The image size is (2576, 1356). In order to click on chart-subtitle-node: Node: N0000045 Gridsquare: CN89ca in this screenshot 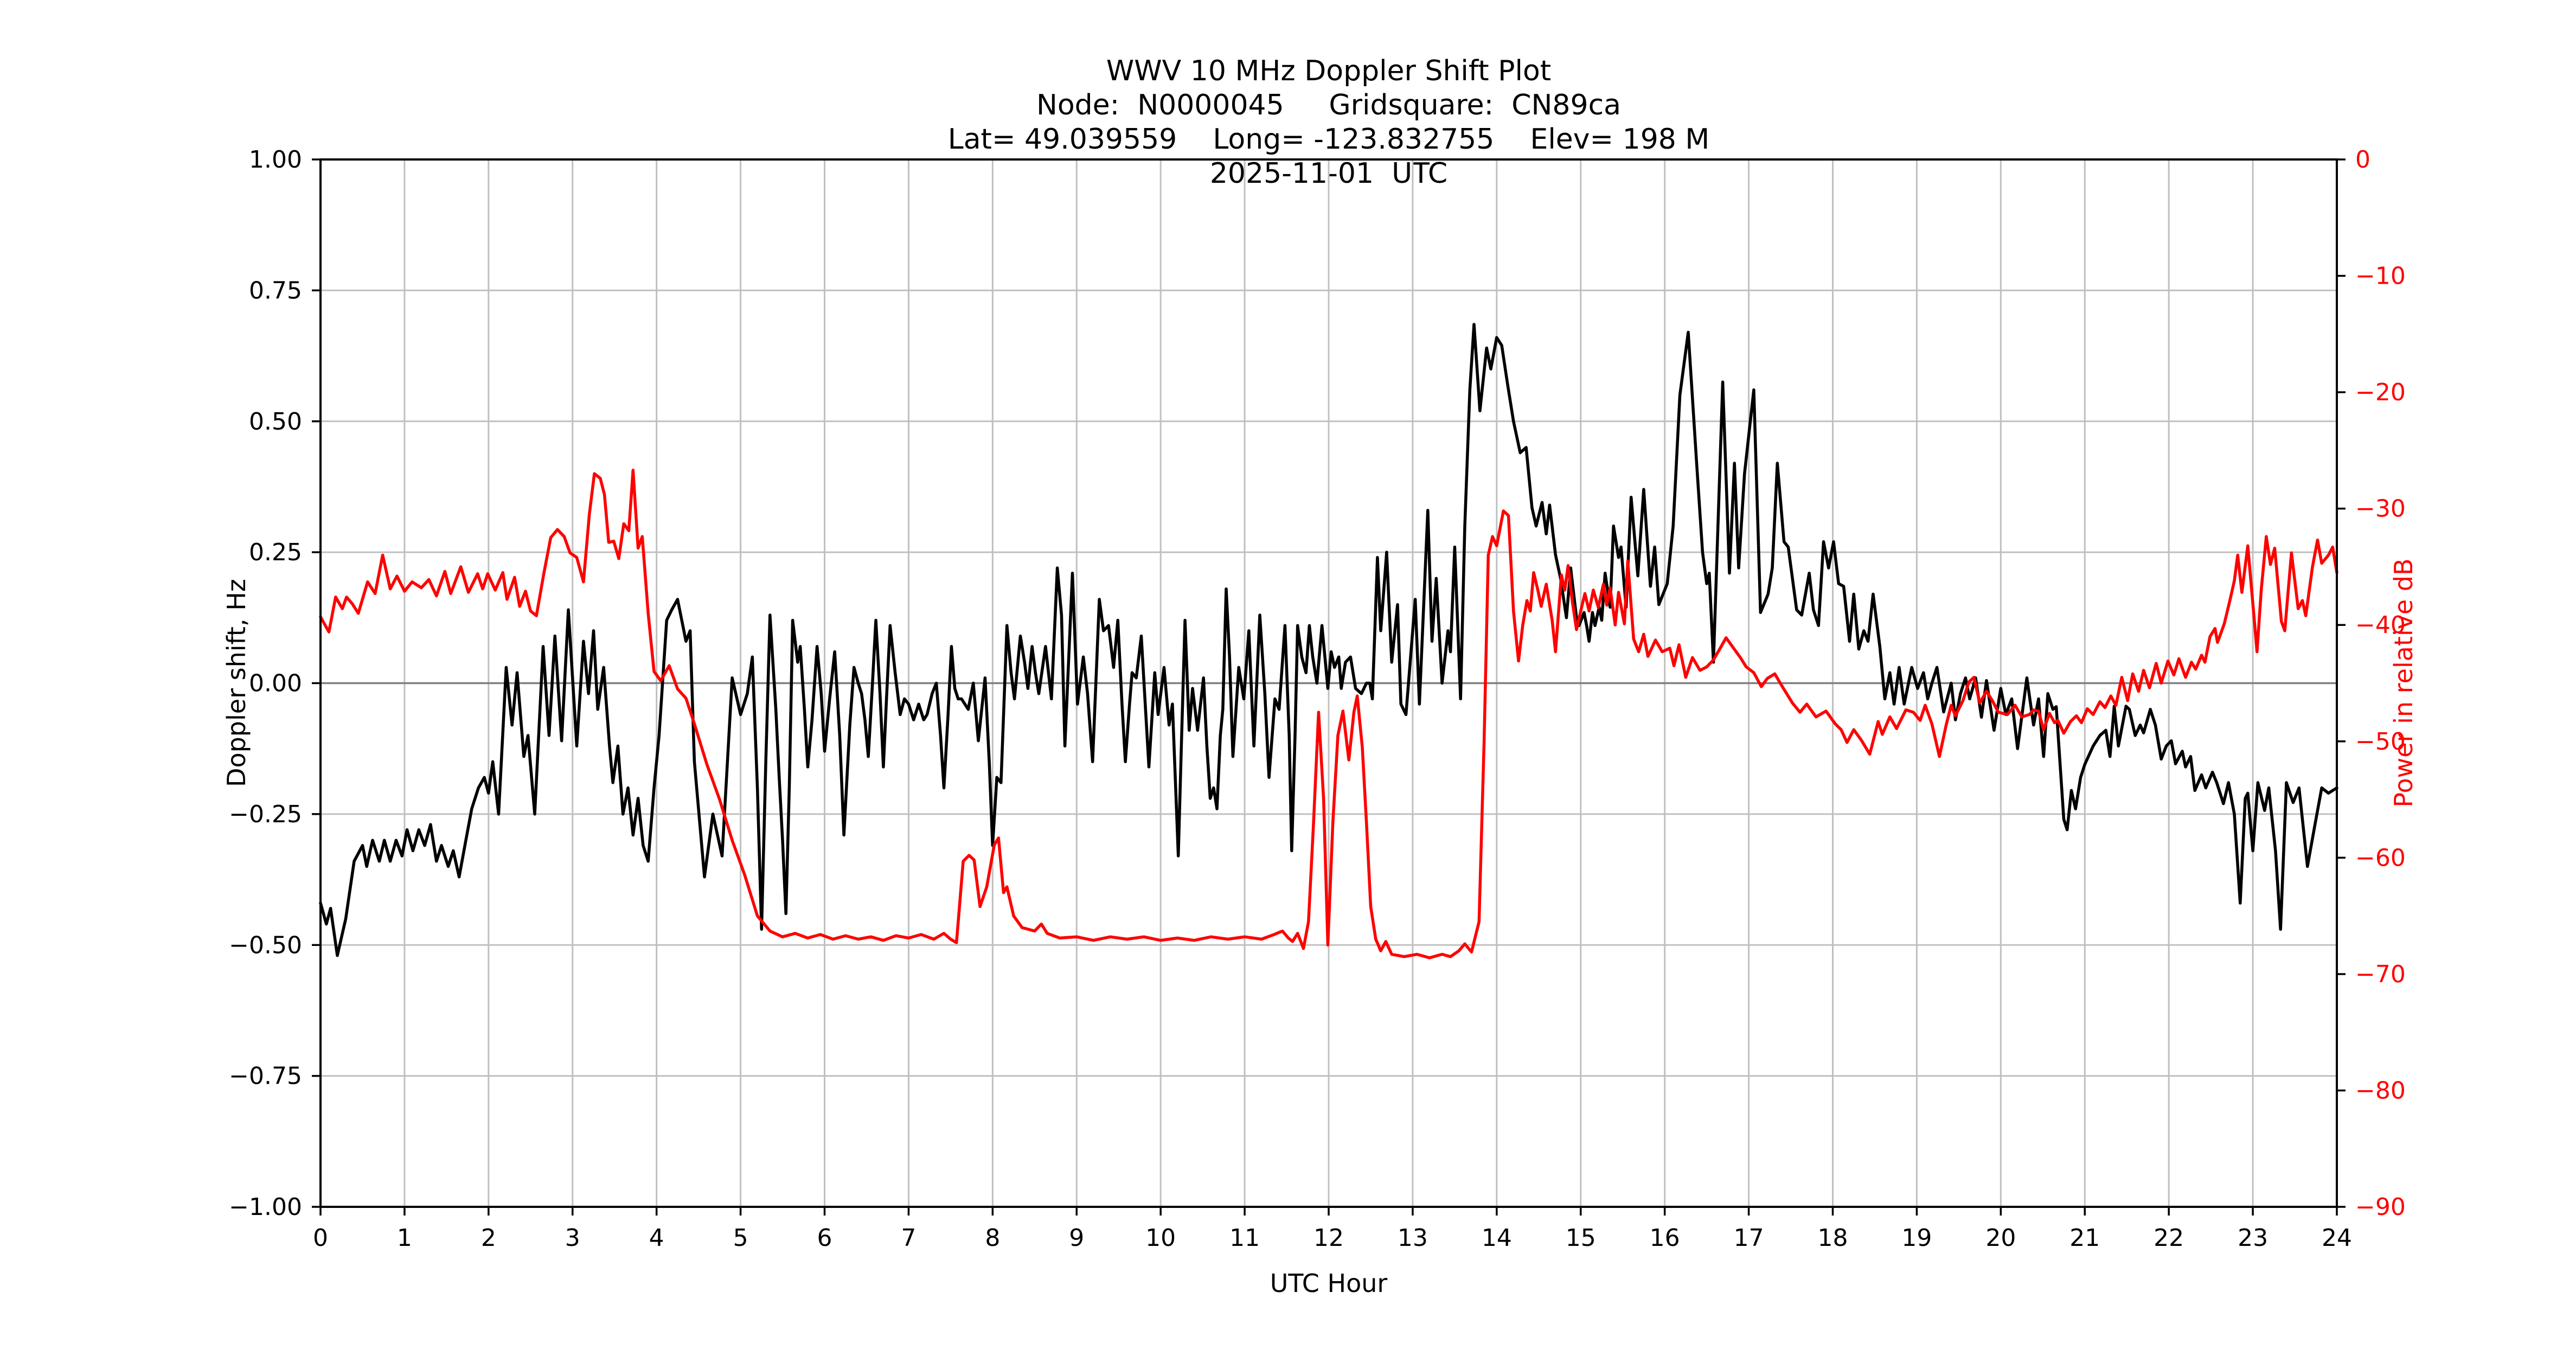, I will do `click(1329, 105)`.